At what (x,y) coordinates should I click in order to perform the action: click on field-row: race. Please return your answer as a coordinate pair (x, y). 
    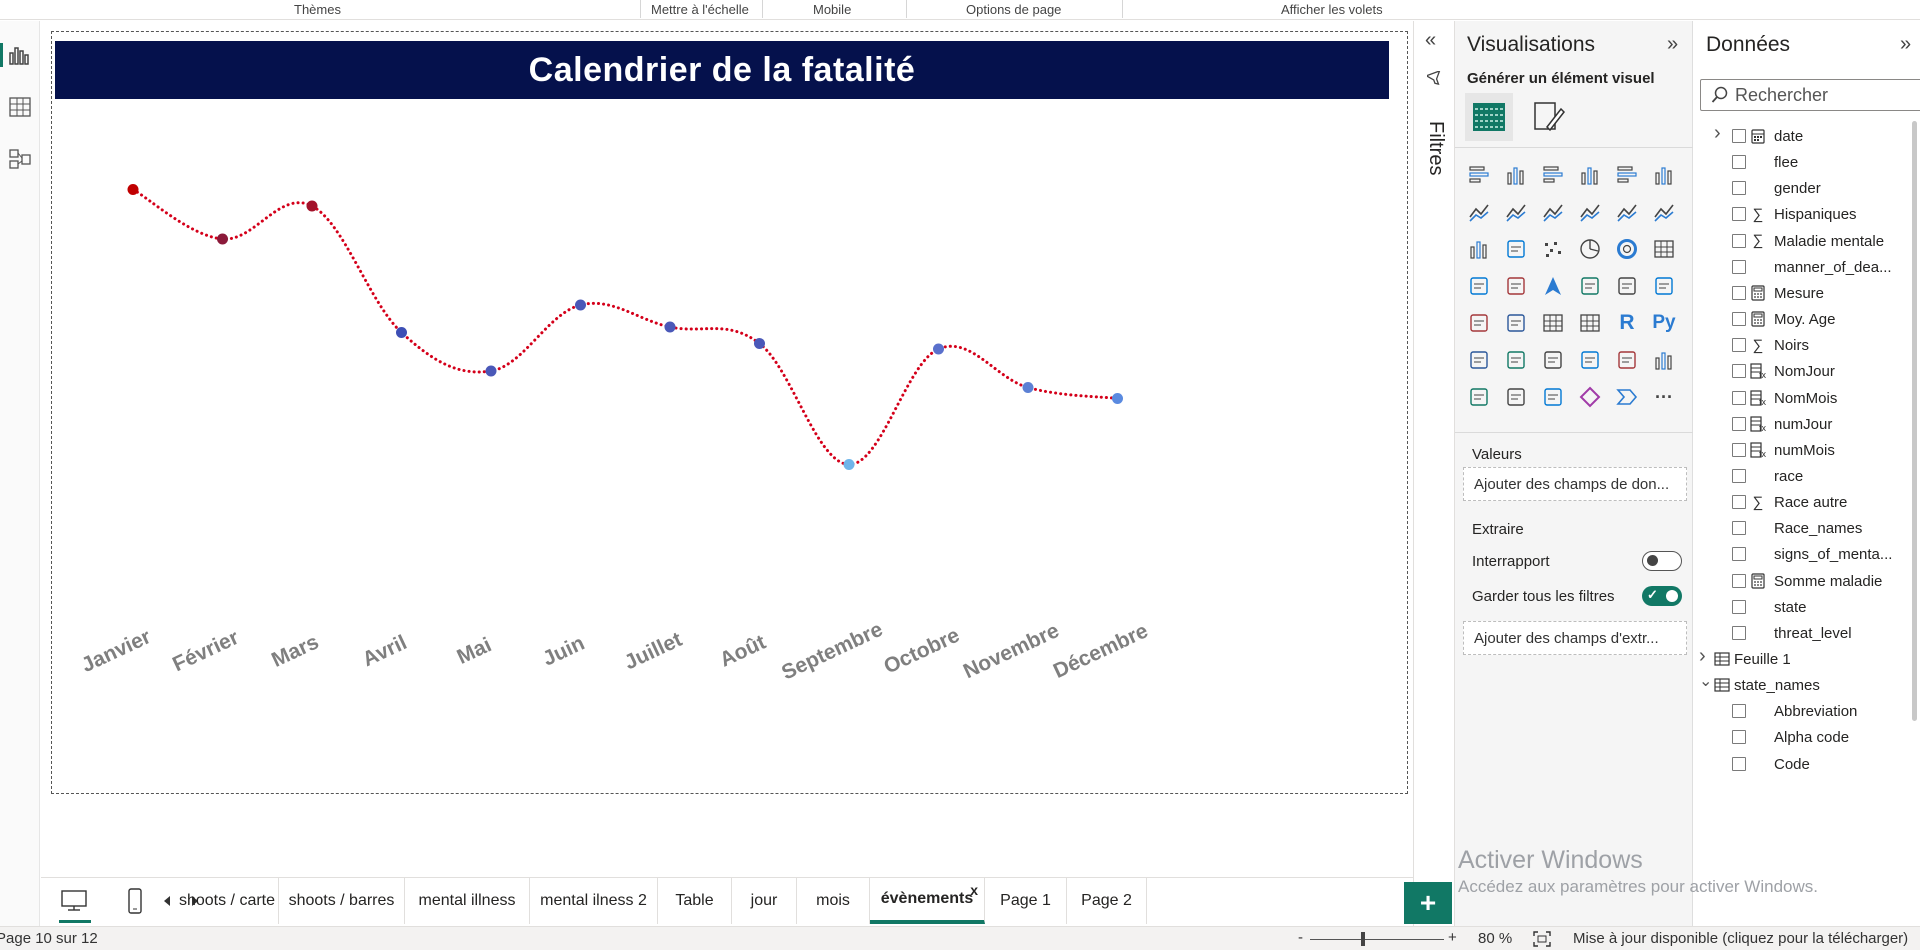
    Looking at the image, I should click on (1807, 477).